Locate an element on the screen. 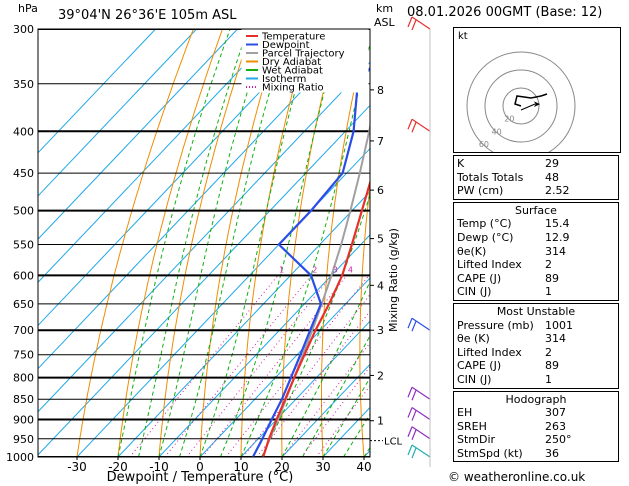  hodograph-row: EH 307 is located at coordinates (536, 413).